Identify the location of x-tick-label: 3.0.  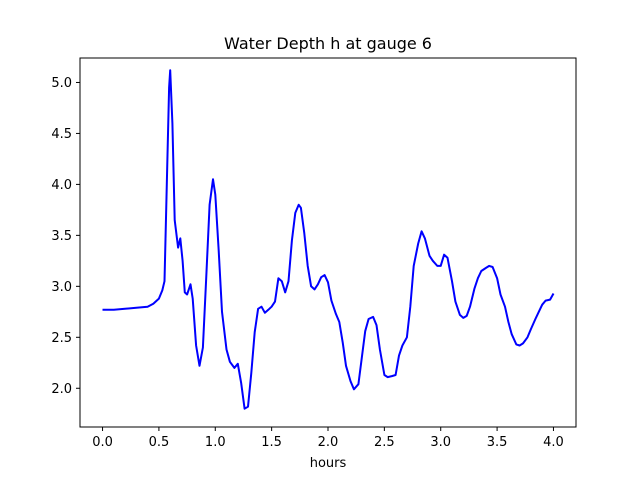
(440, 442).